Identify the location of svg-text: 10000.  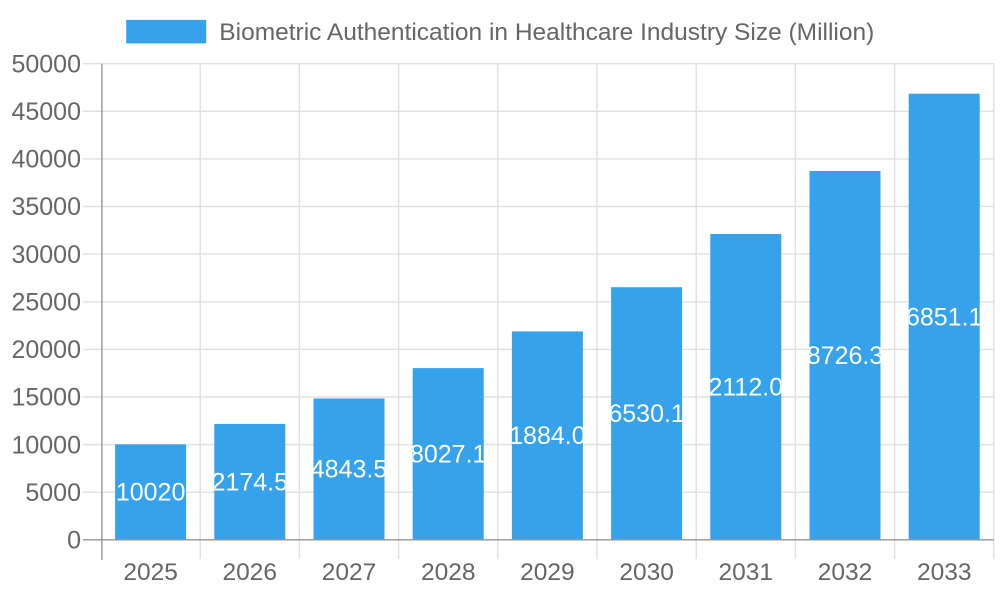
(46, 445).